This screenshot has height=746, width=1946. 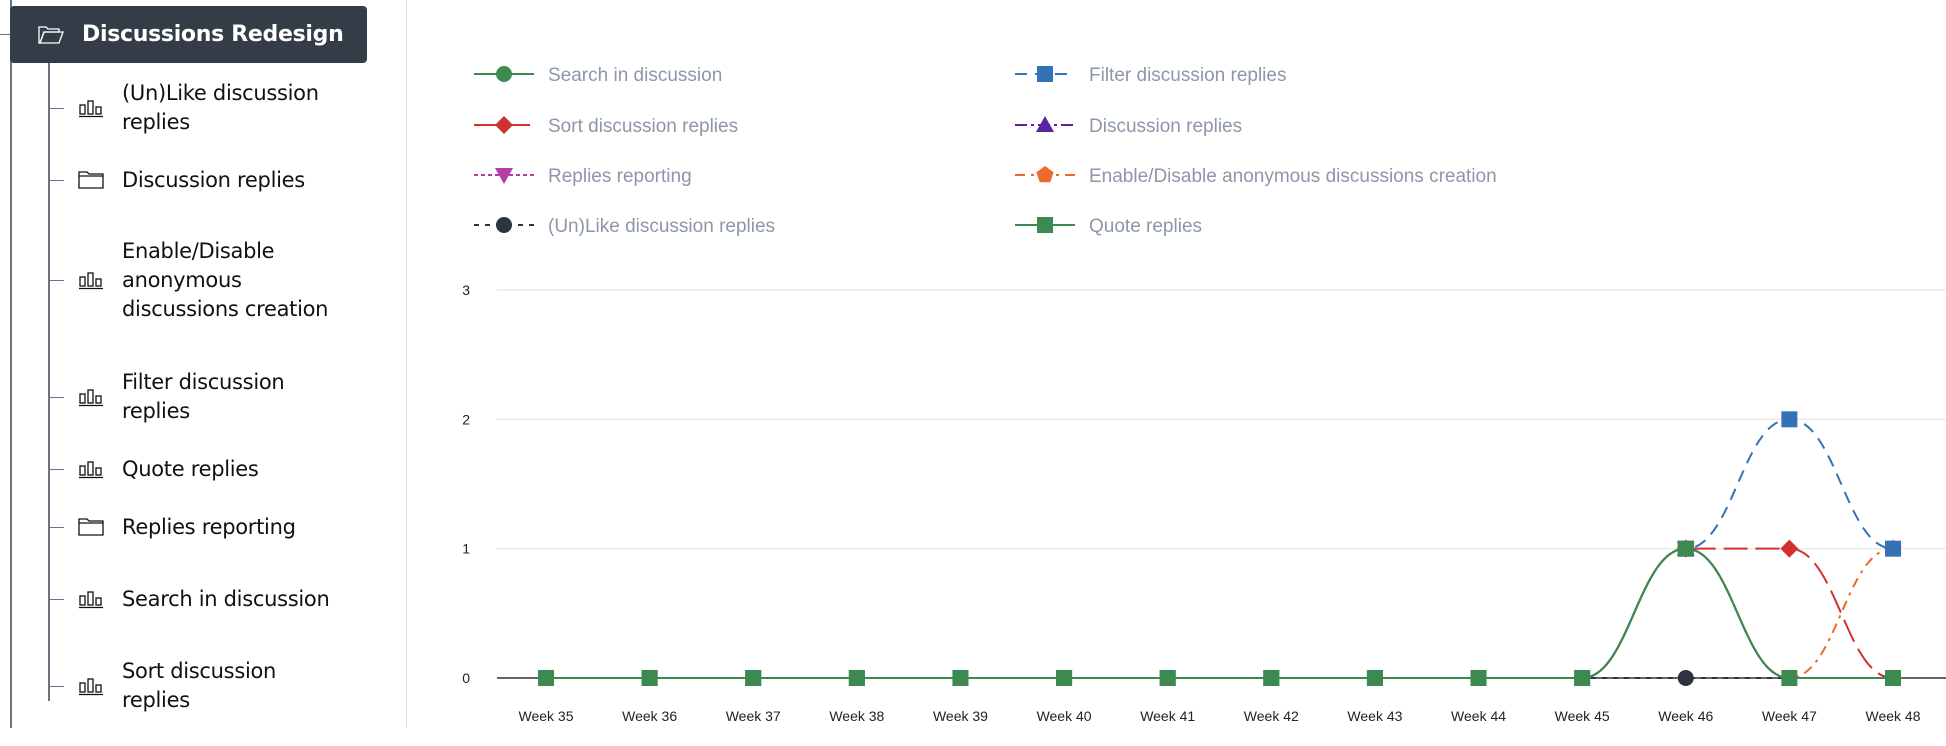 I want to click on x-tick-label: Week 41, so click(x=1167, y=716).